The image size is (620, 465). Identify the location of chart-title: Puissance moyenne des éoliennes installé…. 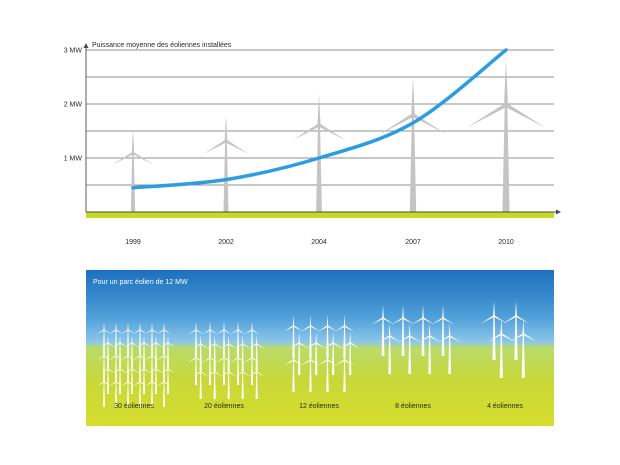
(162, 45).